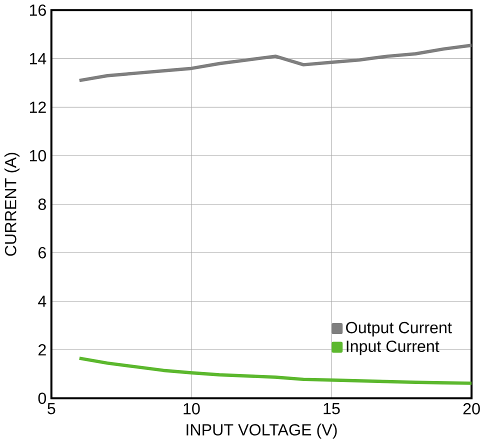 Image resolution: width=485 pixels, height=443 pixels. What do you see at coordinates (261, 431) in the screenshot?
I see `x-axis-title: INPUT VOLTAGE (V)` at bounding box center [261, 431].